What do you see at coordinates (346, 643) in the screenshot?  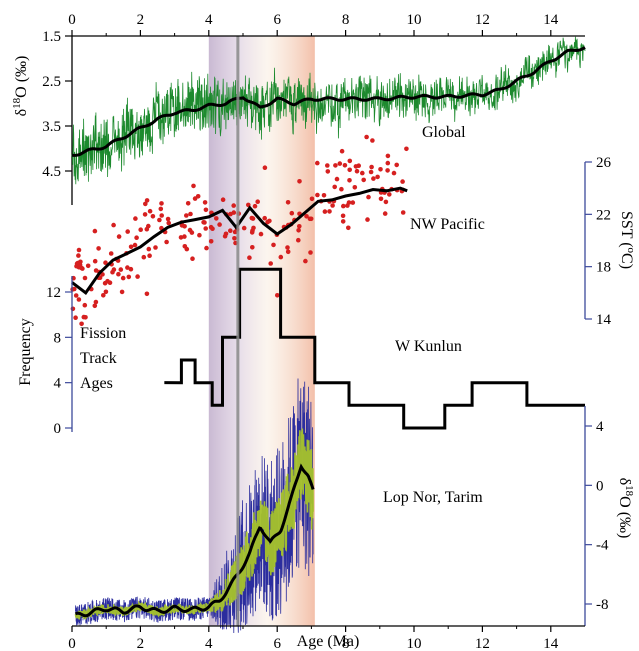 I see `bottom-x-tick-label: 8` at bounding box center [346, 643].